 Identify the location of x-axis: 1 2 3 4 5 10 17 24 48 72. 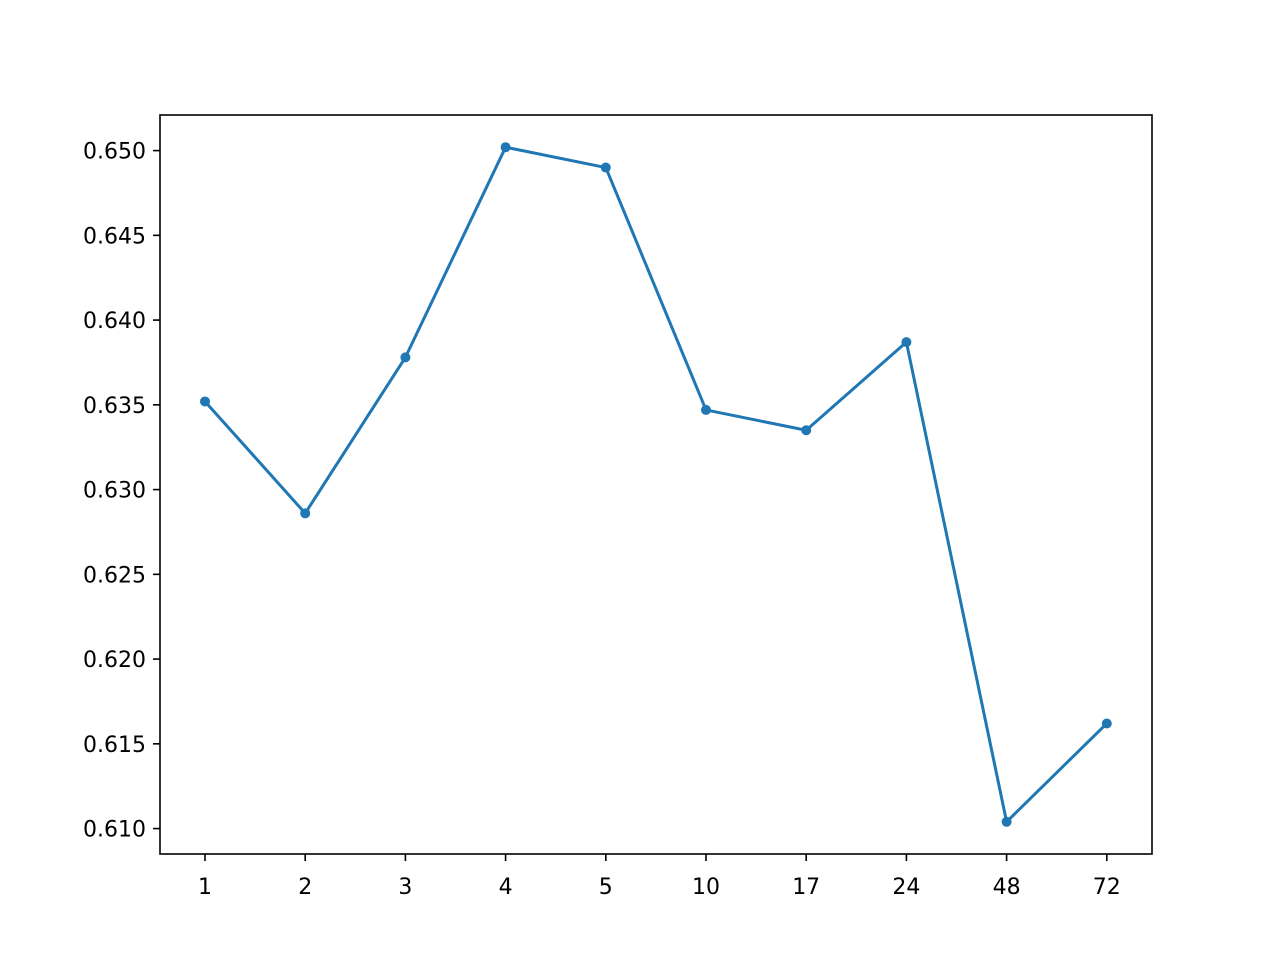
(659, 877).